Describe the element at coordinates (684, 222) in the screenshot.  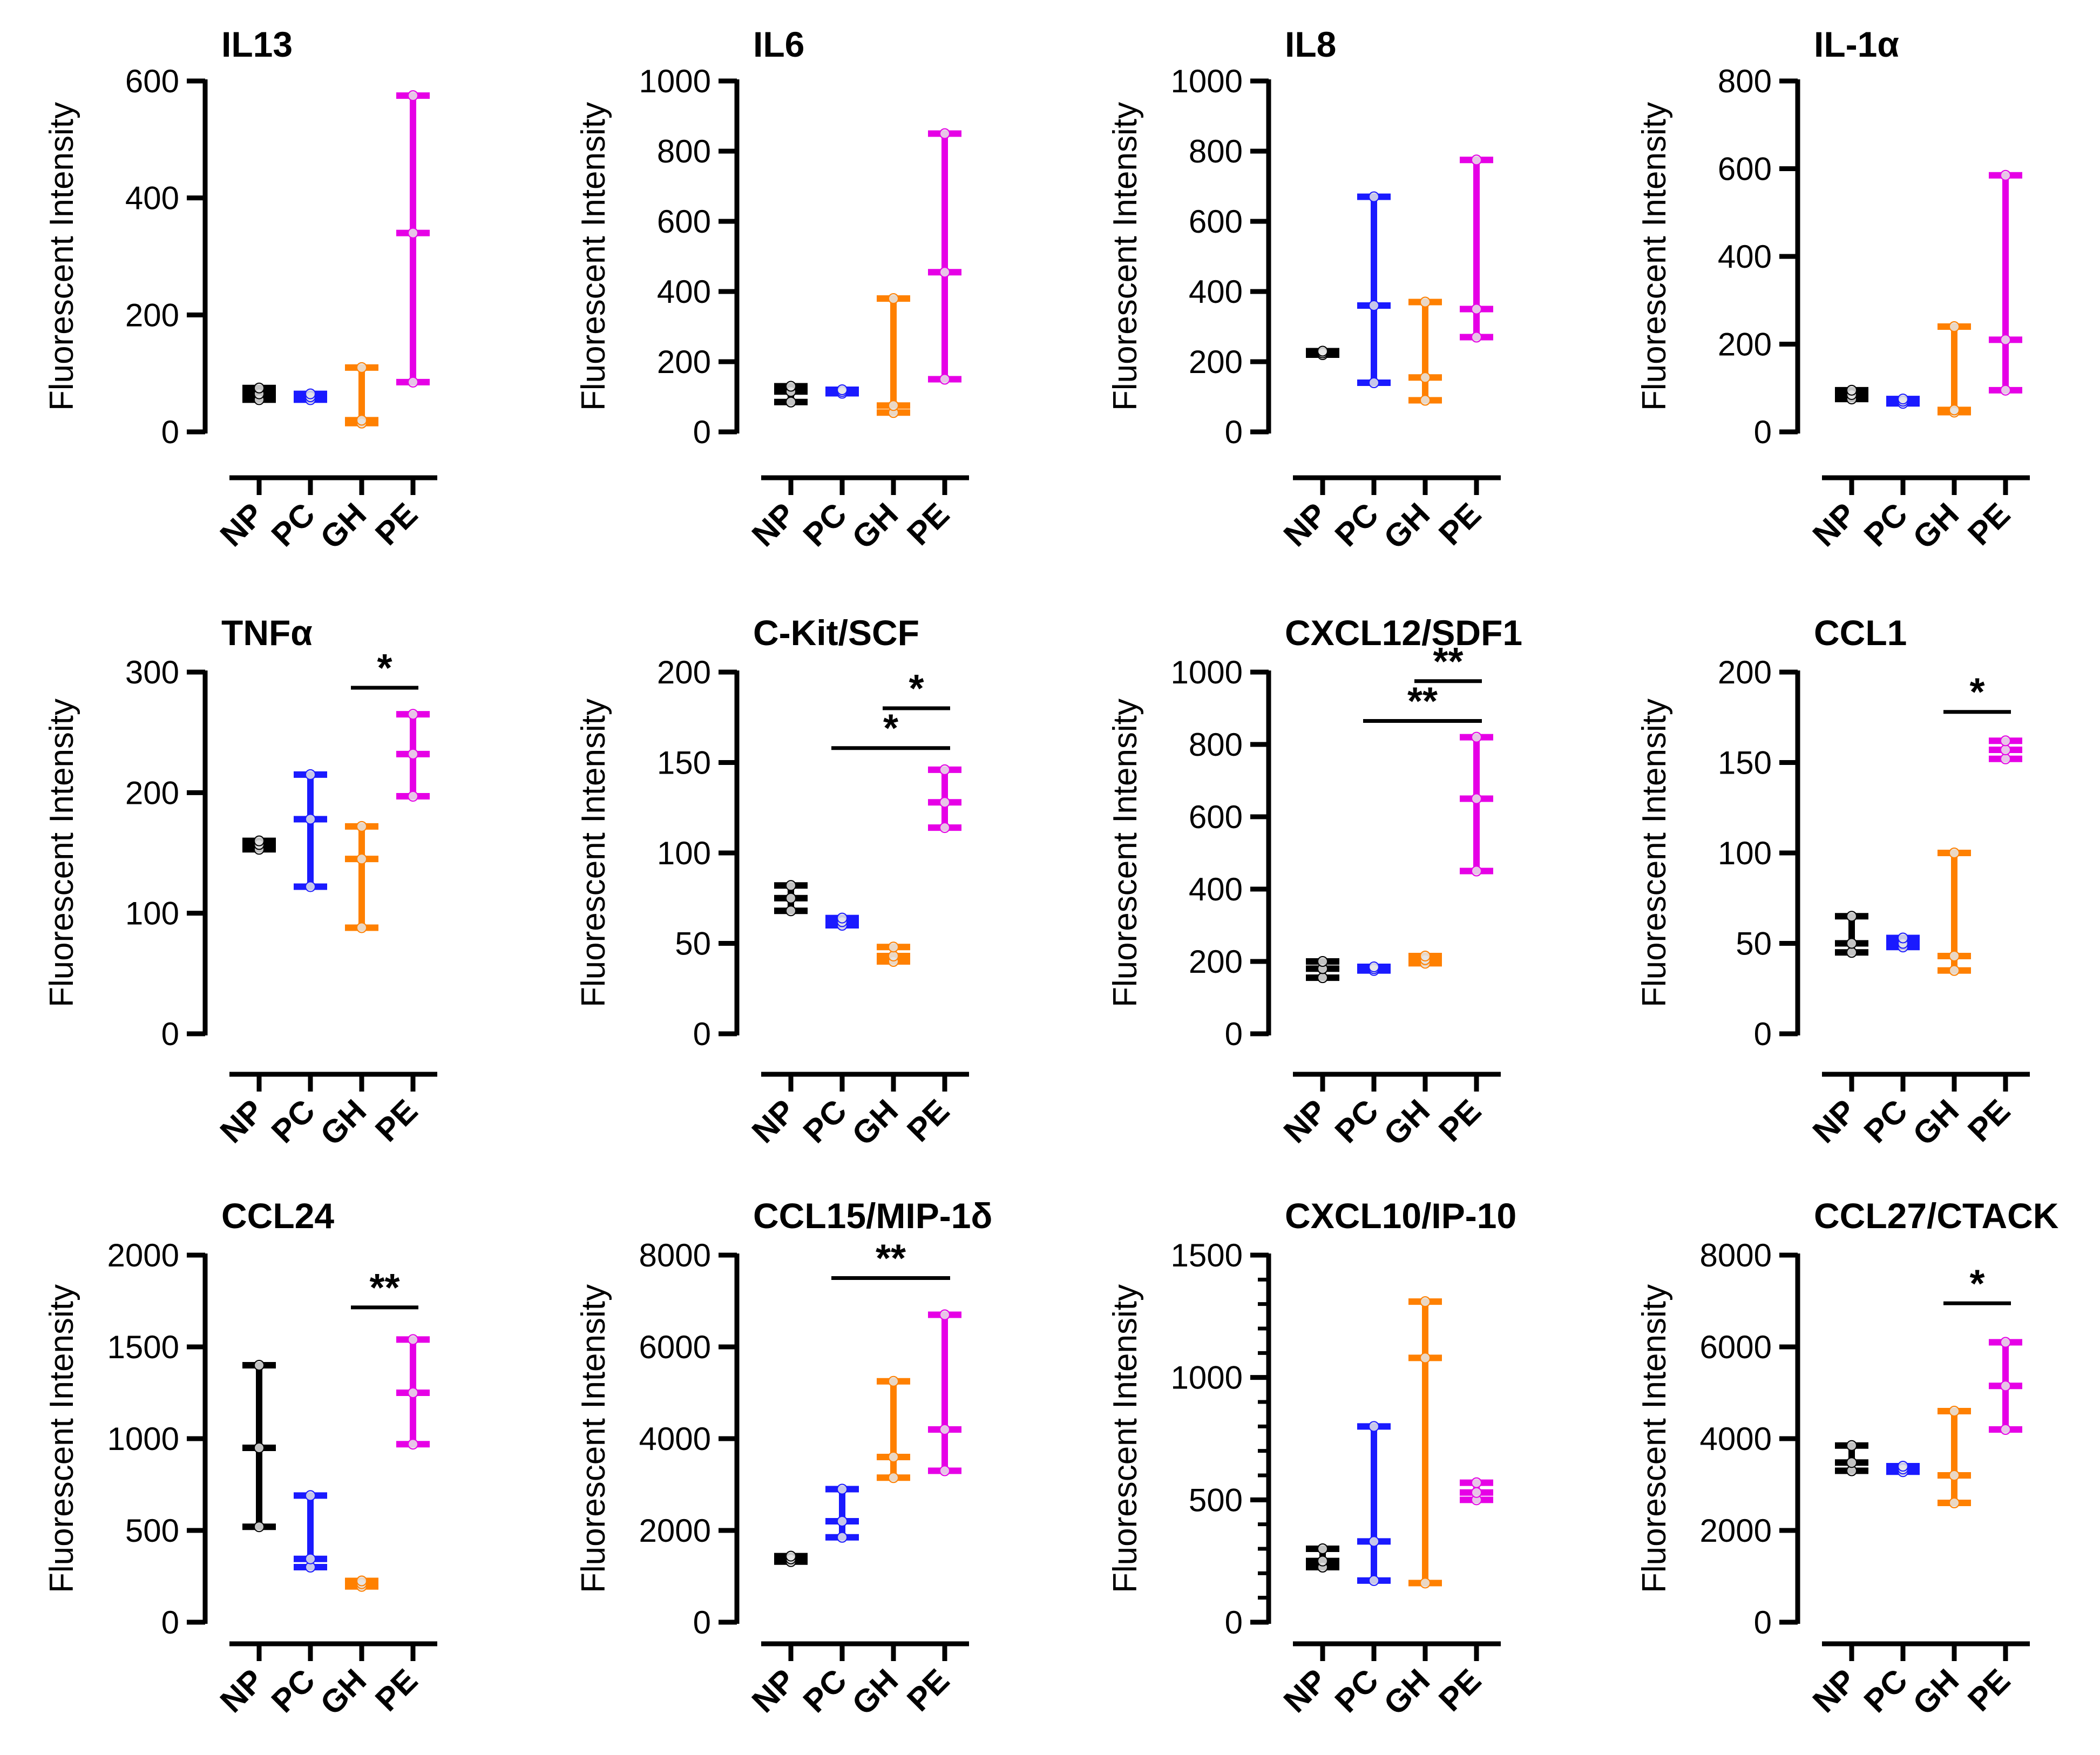
I see `y-tick-label: 600` at that location.